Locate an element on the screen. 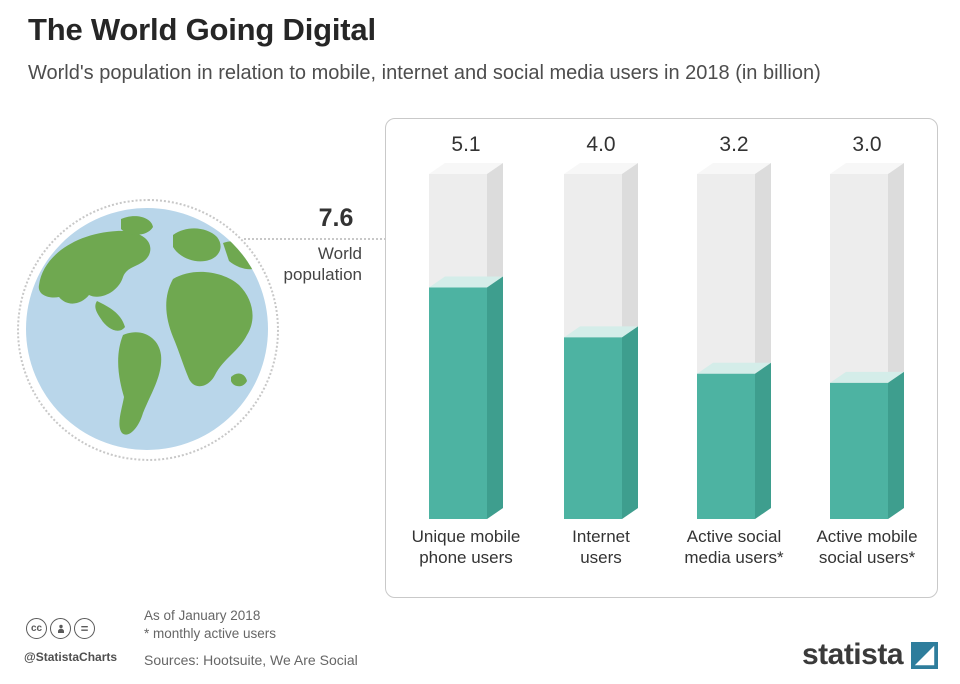  cc-icon: cc is located at coordinates (36, 628).